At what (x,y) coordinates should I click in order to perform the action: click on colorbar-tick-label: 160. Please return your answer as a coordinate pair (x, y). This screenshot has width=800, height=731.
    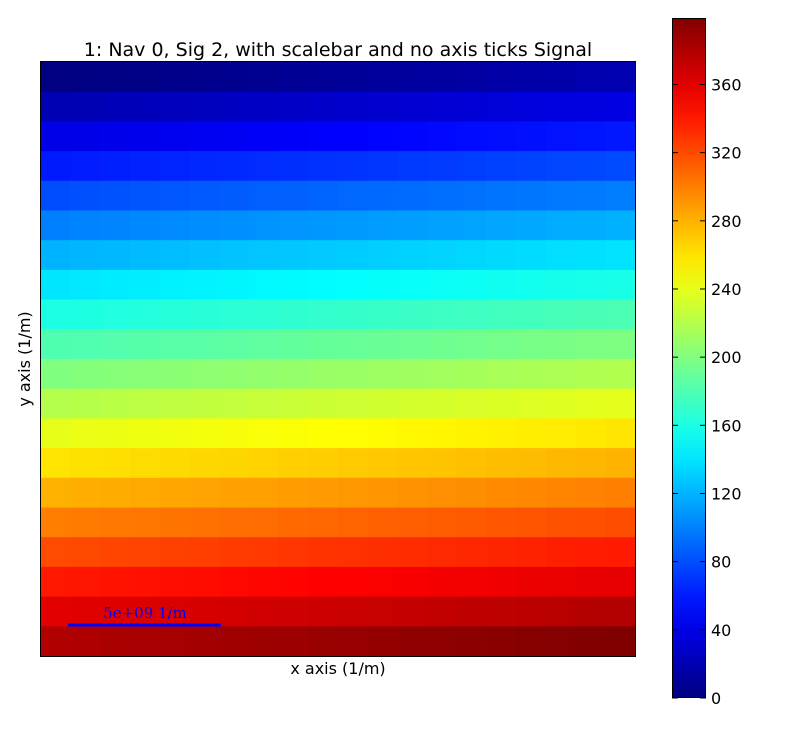
    Looking at the image, I should click on (726, 425).